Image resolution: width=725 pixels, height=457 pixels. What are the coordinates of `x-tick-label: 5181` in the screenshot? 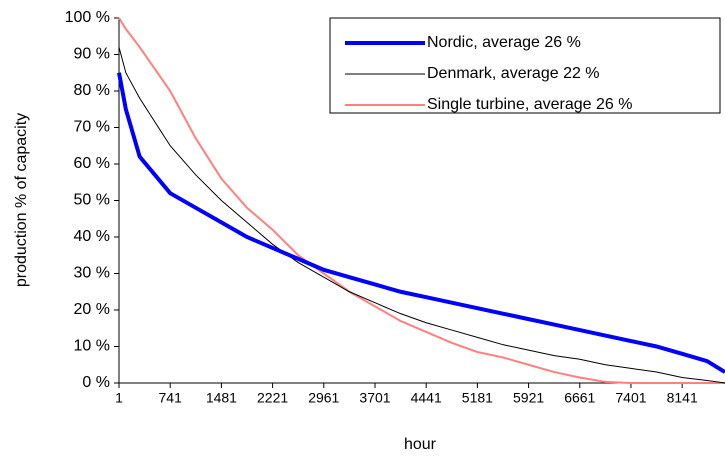 It's located at (477, 398).